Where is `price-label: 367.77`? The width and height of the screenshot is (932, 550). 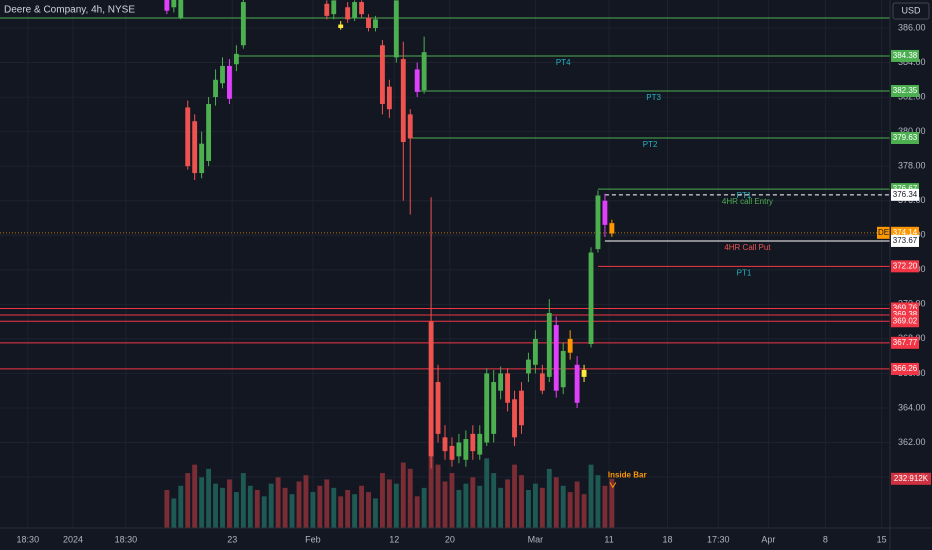
price-label: 367.77 is located at coordinates (905, 342).